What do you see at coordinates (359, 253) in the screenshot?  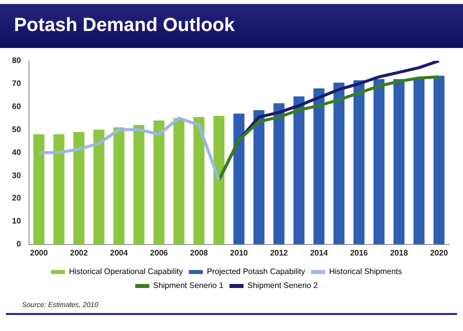 I see `x-tick-label: 2016` at bounding box center [359, 253].